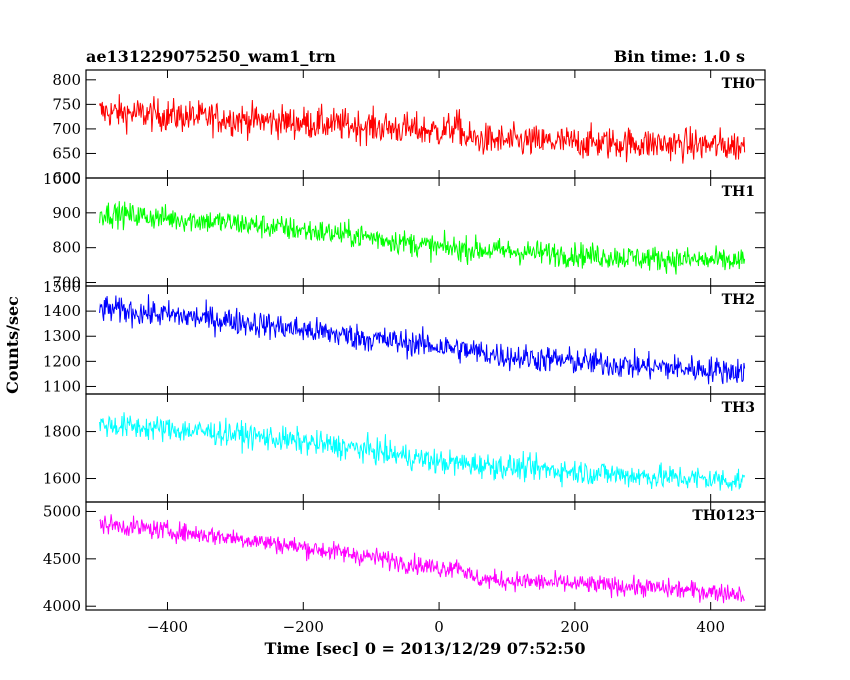 Image resolution: width=850 pixels, height=680 pixels. I want to click on x-axis-label: Time [sec] 0 = 2013/12/29 07:52:50, so click(425, 648).